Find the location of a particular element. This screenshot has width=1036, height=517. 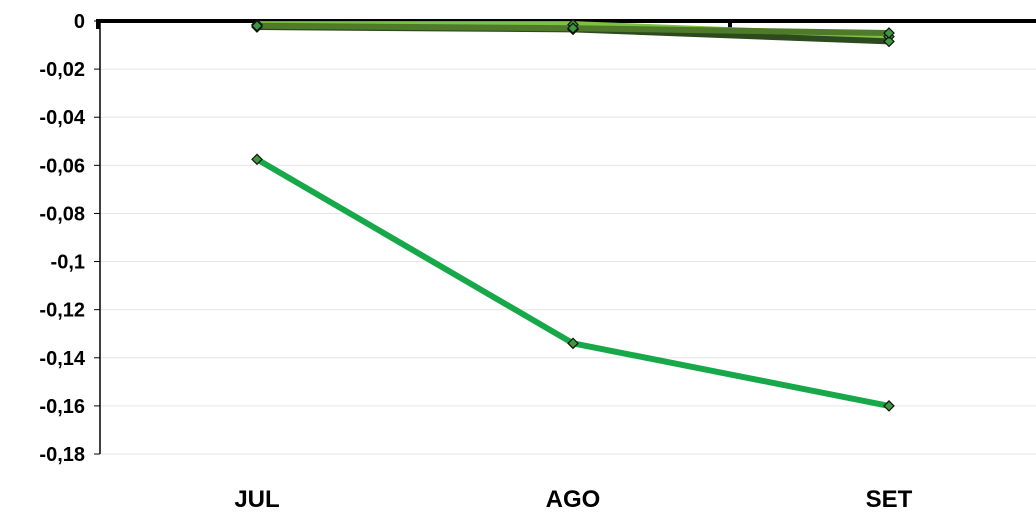

x-axis-left-cap is located at coordinates (98, 24).